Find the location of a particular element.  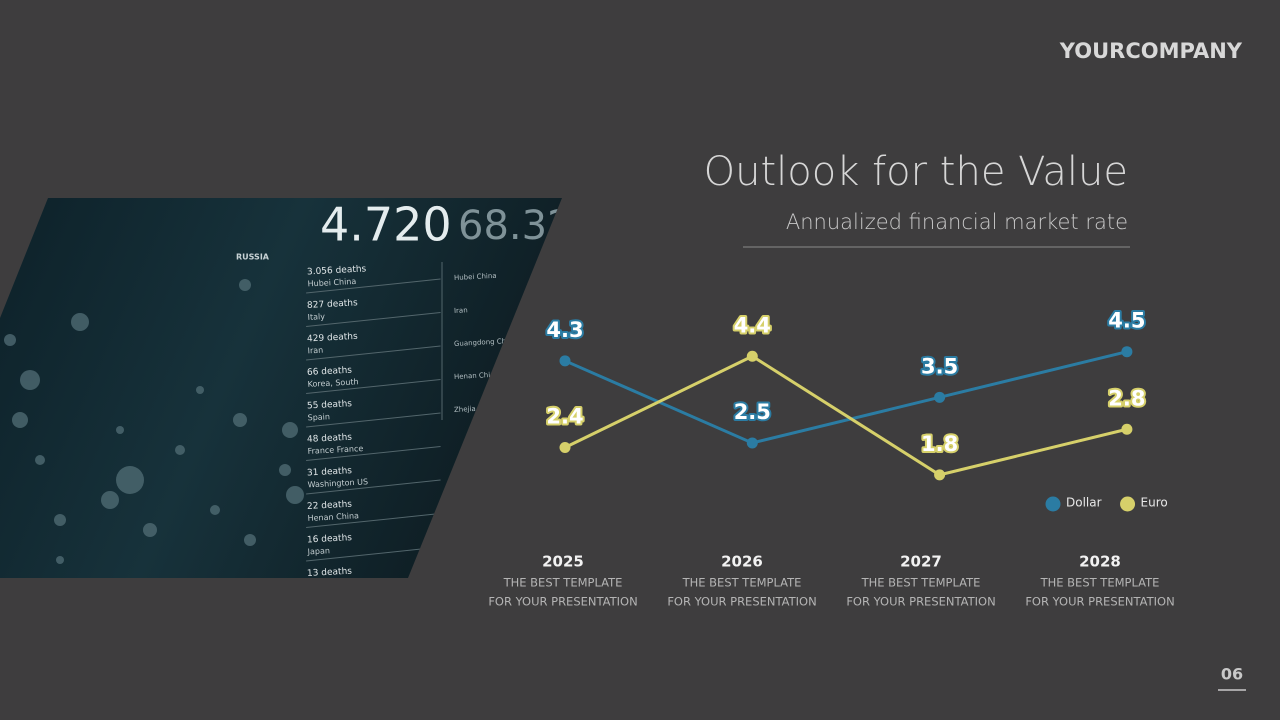

photo-entry-place: France France is located at coordinates (335, 450).